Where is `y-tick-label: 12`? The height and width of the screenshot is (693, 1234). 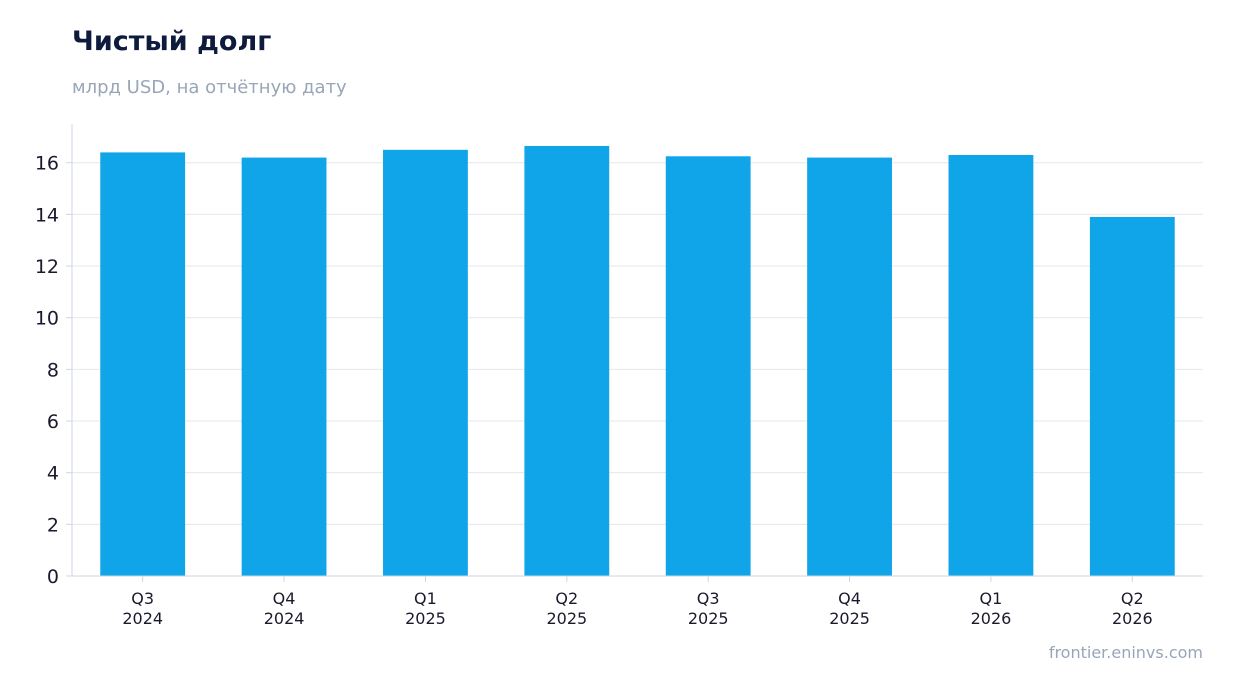 y-tick-label: 12 is located at coordinates (47, 267).